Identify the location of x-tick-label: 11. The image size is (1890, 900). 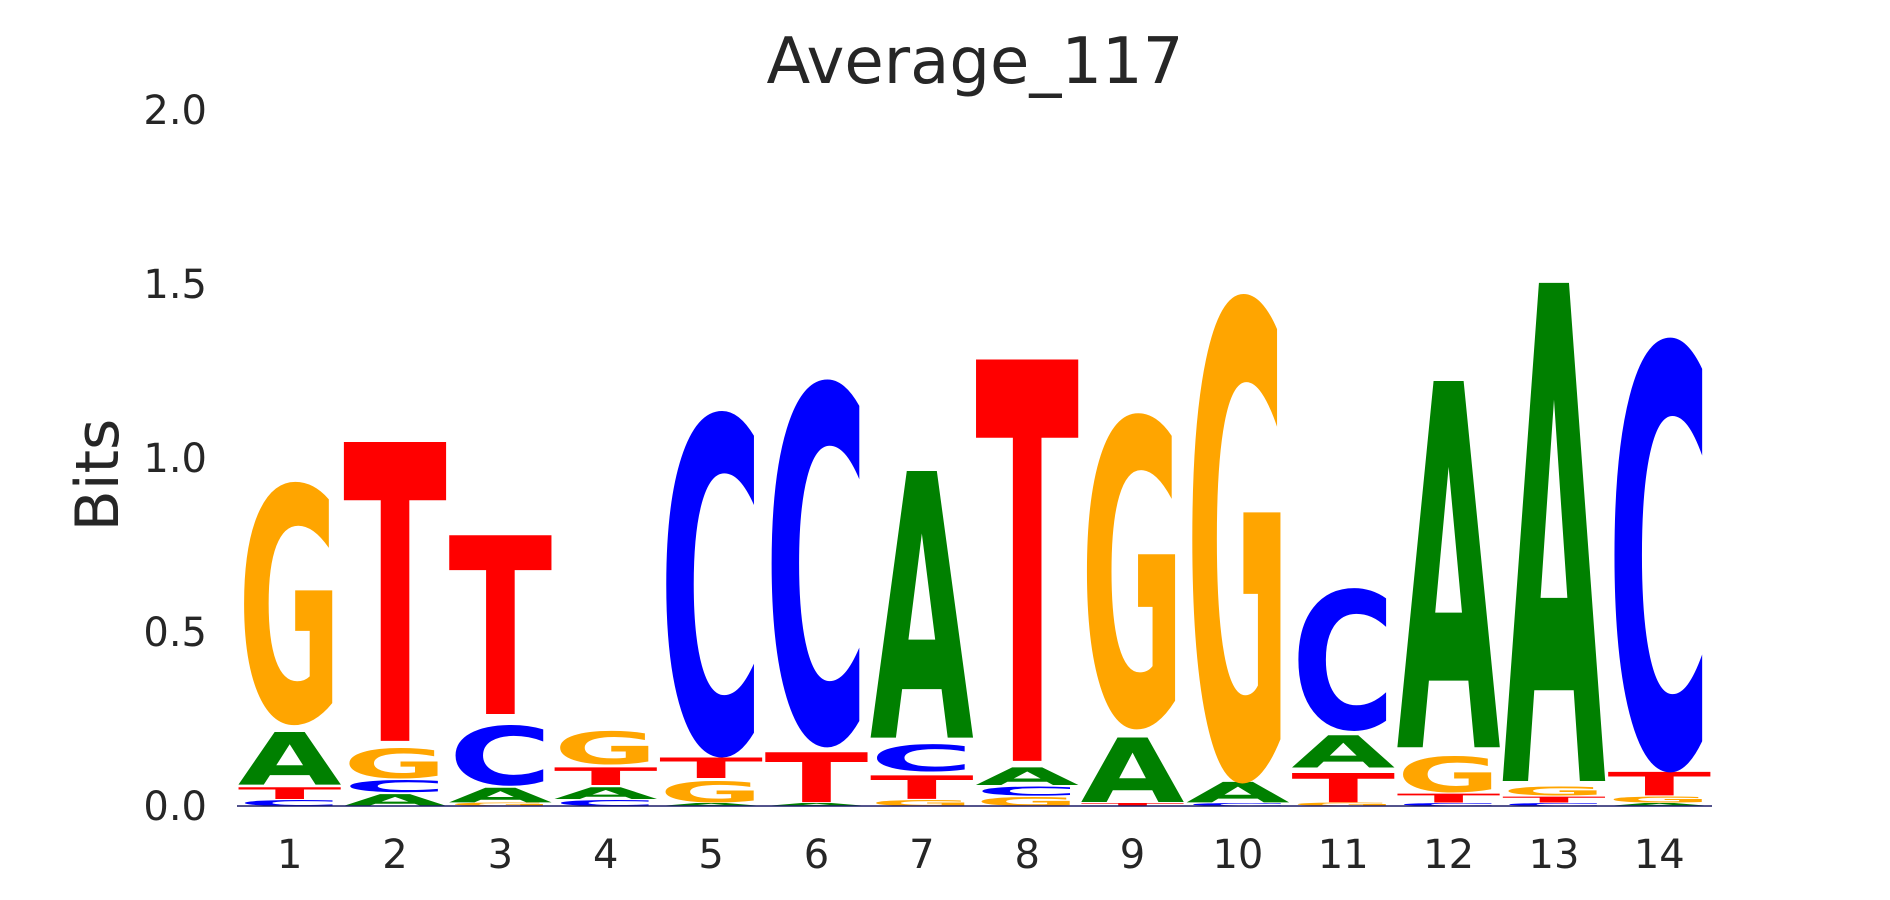
(1343, 855).